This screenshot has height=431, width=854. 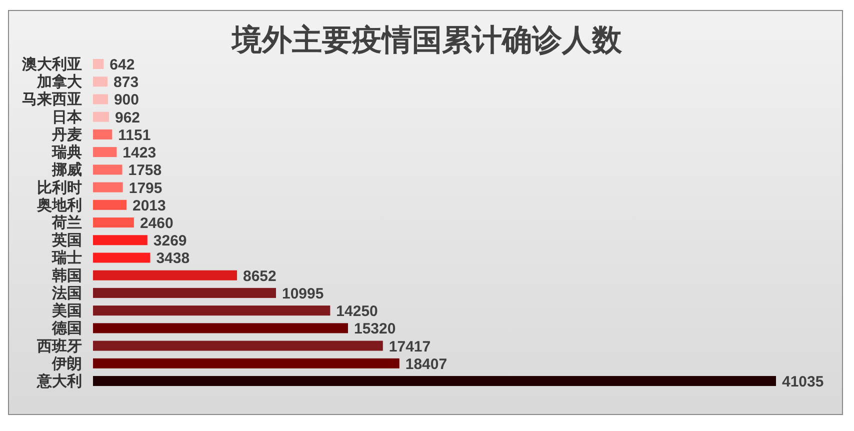 I want to click on data-label: 17417, so click(x=409, y=347).